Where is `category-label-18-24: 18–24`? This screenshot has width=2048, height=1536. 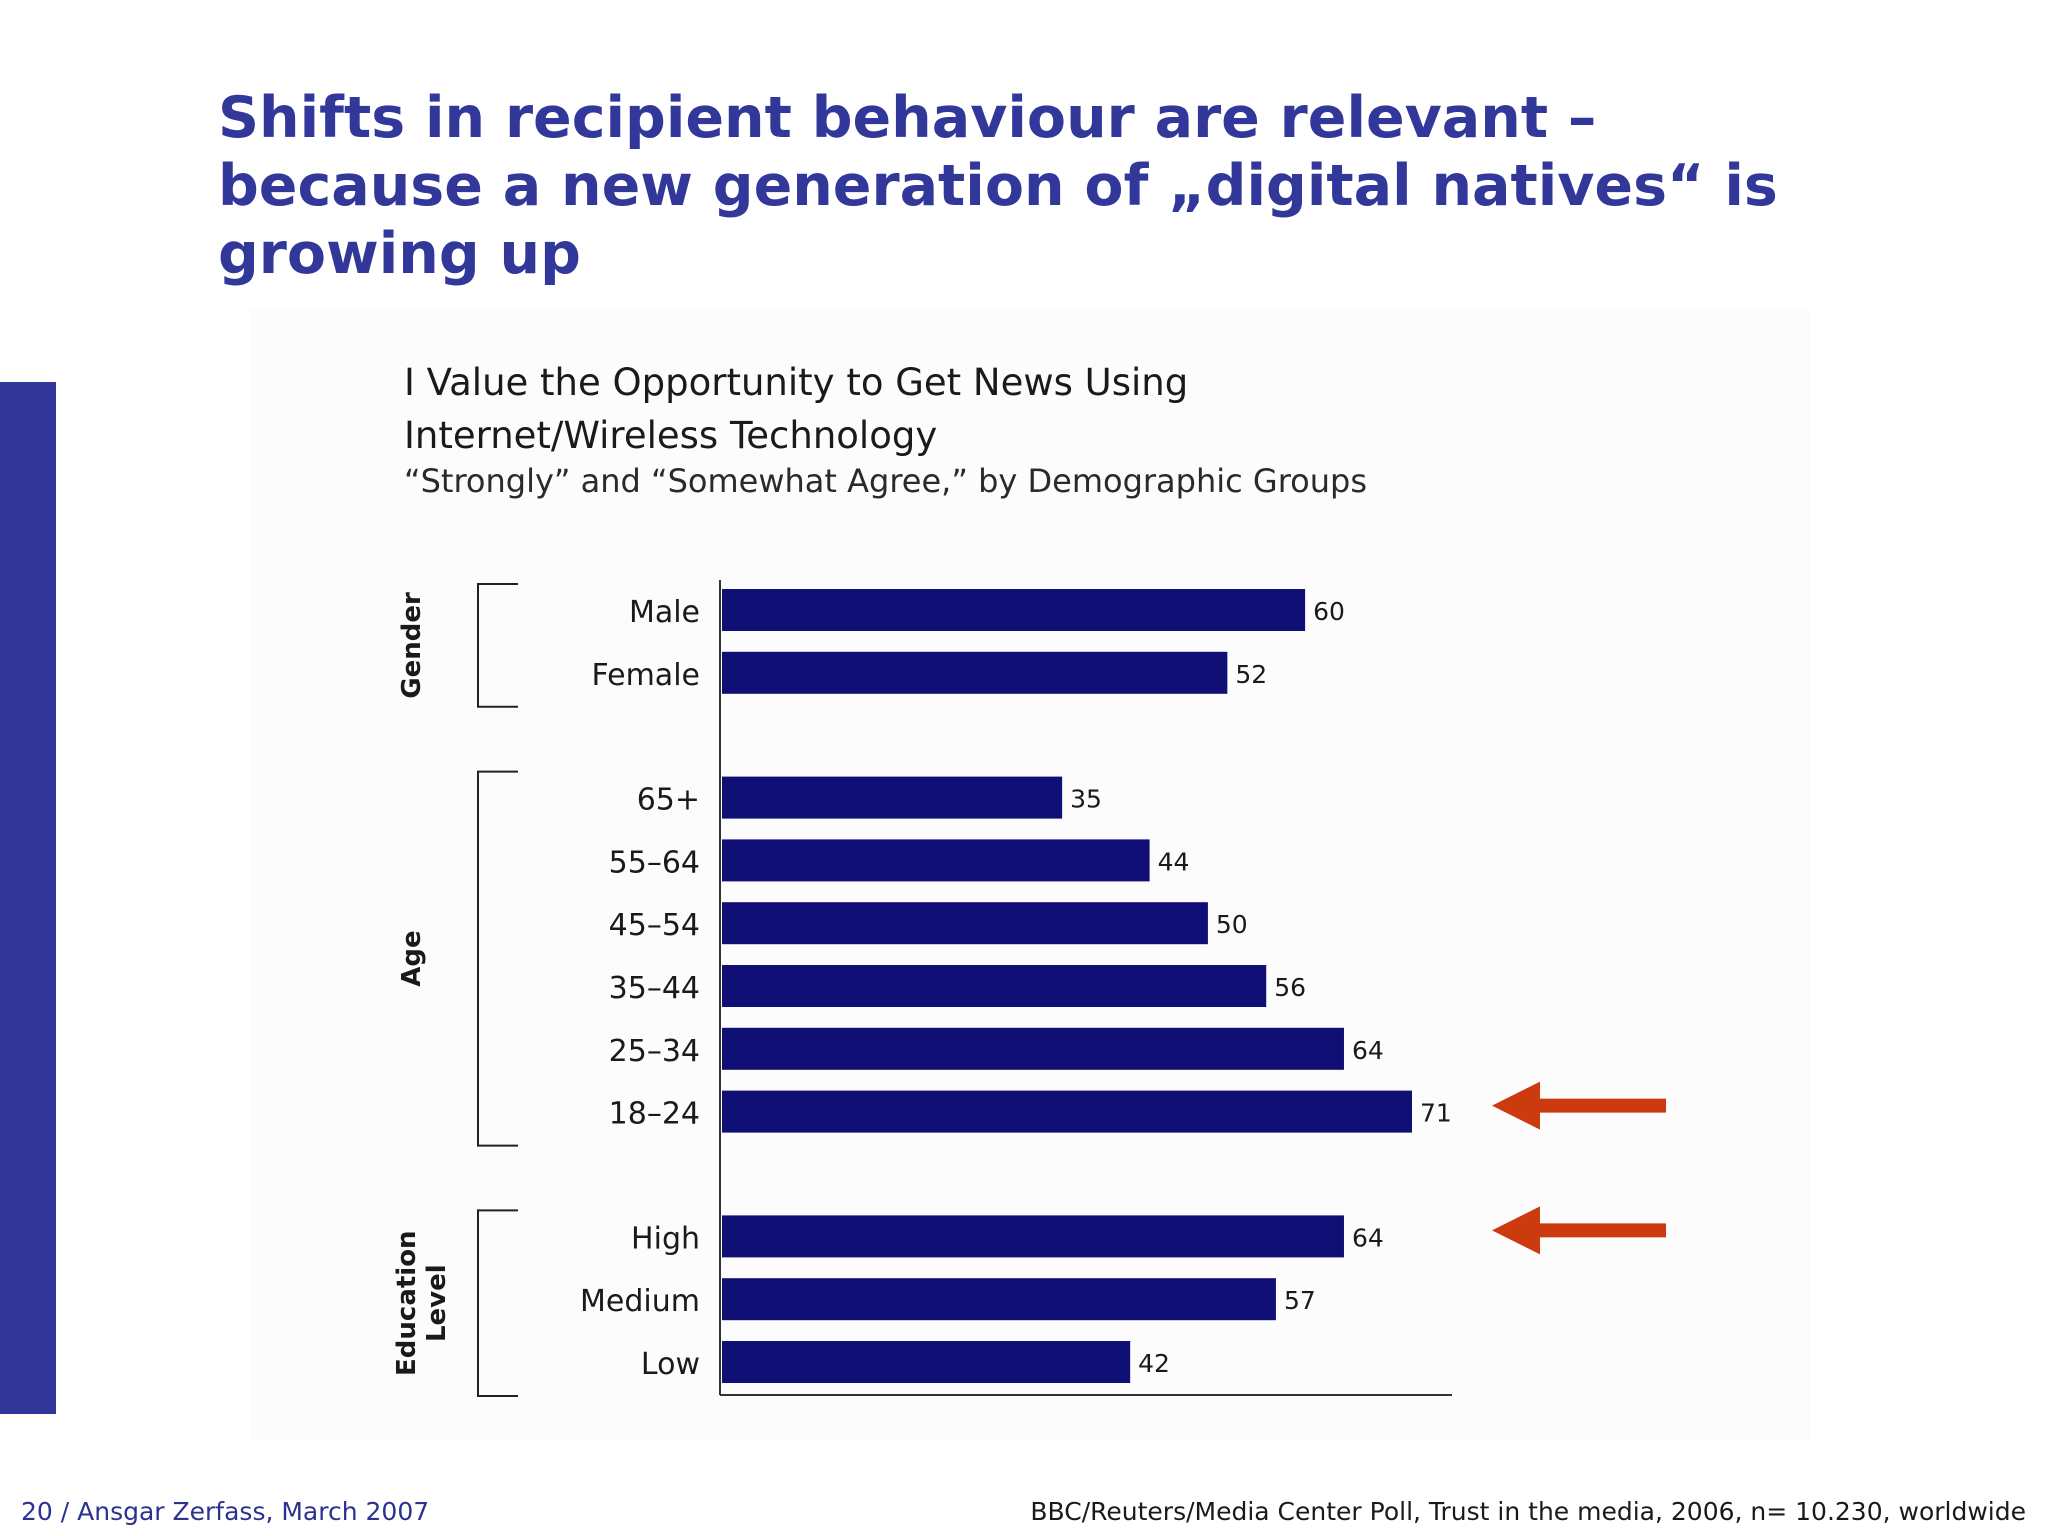
category-label-18-24: 18–24 is located at coordinates (654, 1114).